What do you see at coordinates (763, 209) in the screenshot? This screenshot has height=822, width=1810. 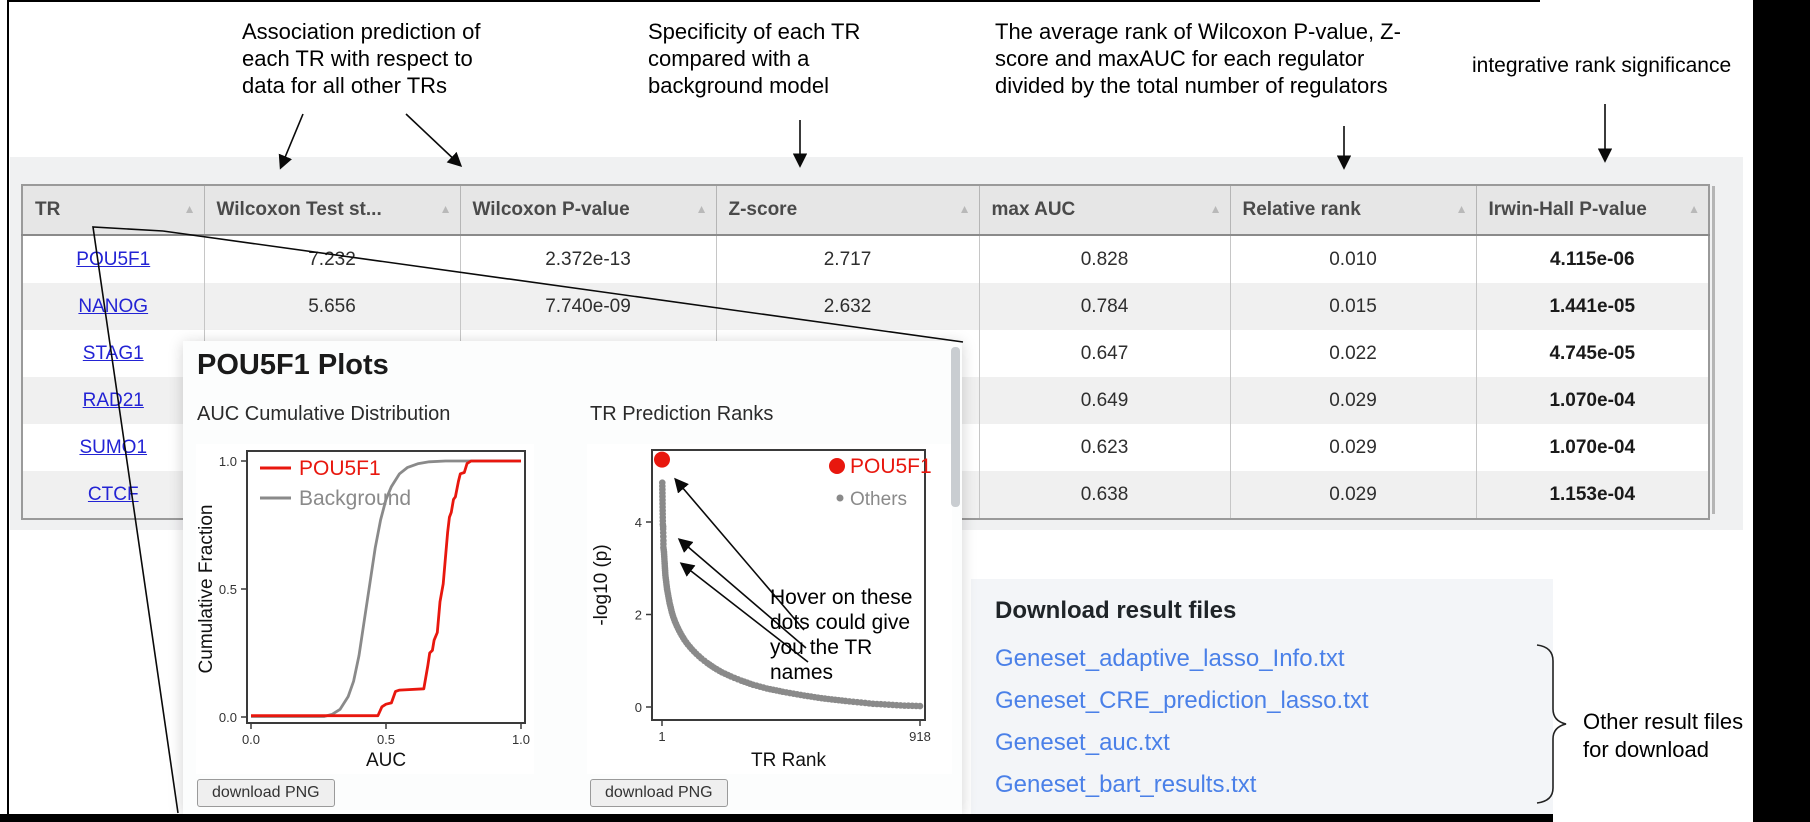 I see `column-label: Z-score` at bounding box center [763, 209].